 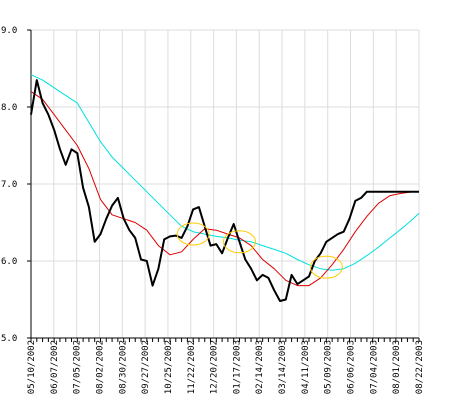 I want to click on highlight-ellipses, so click(x=259, y=250).